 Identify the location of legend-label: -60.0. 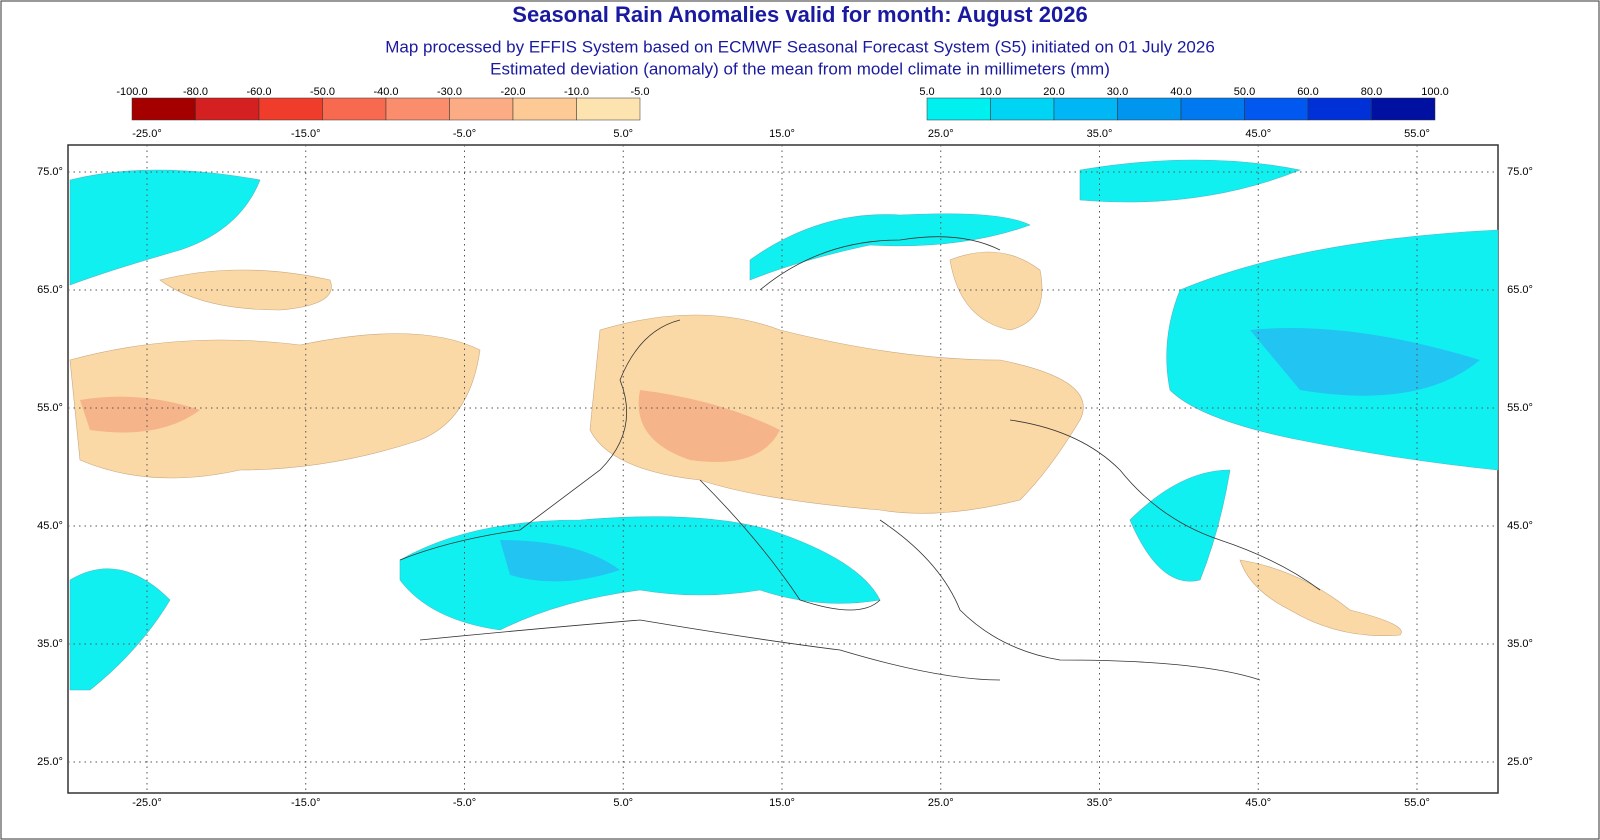
(258, 92).